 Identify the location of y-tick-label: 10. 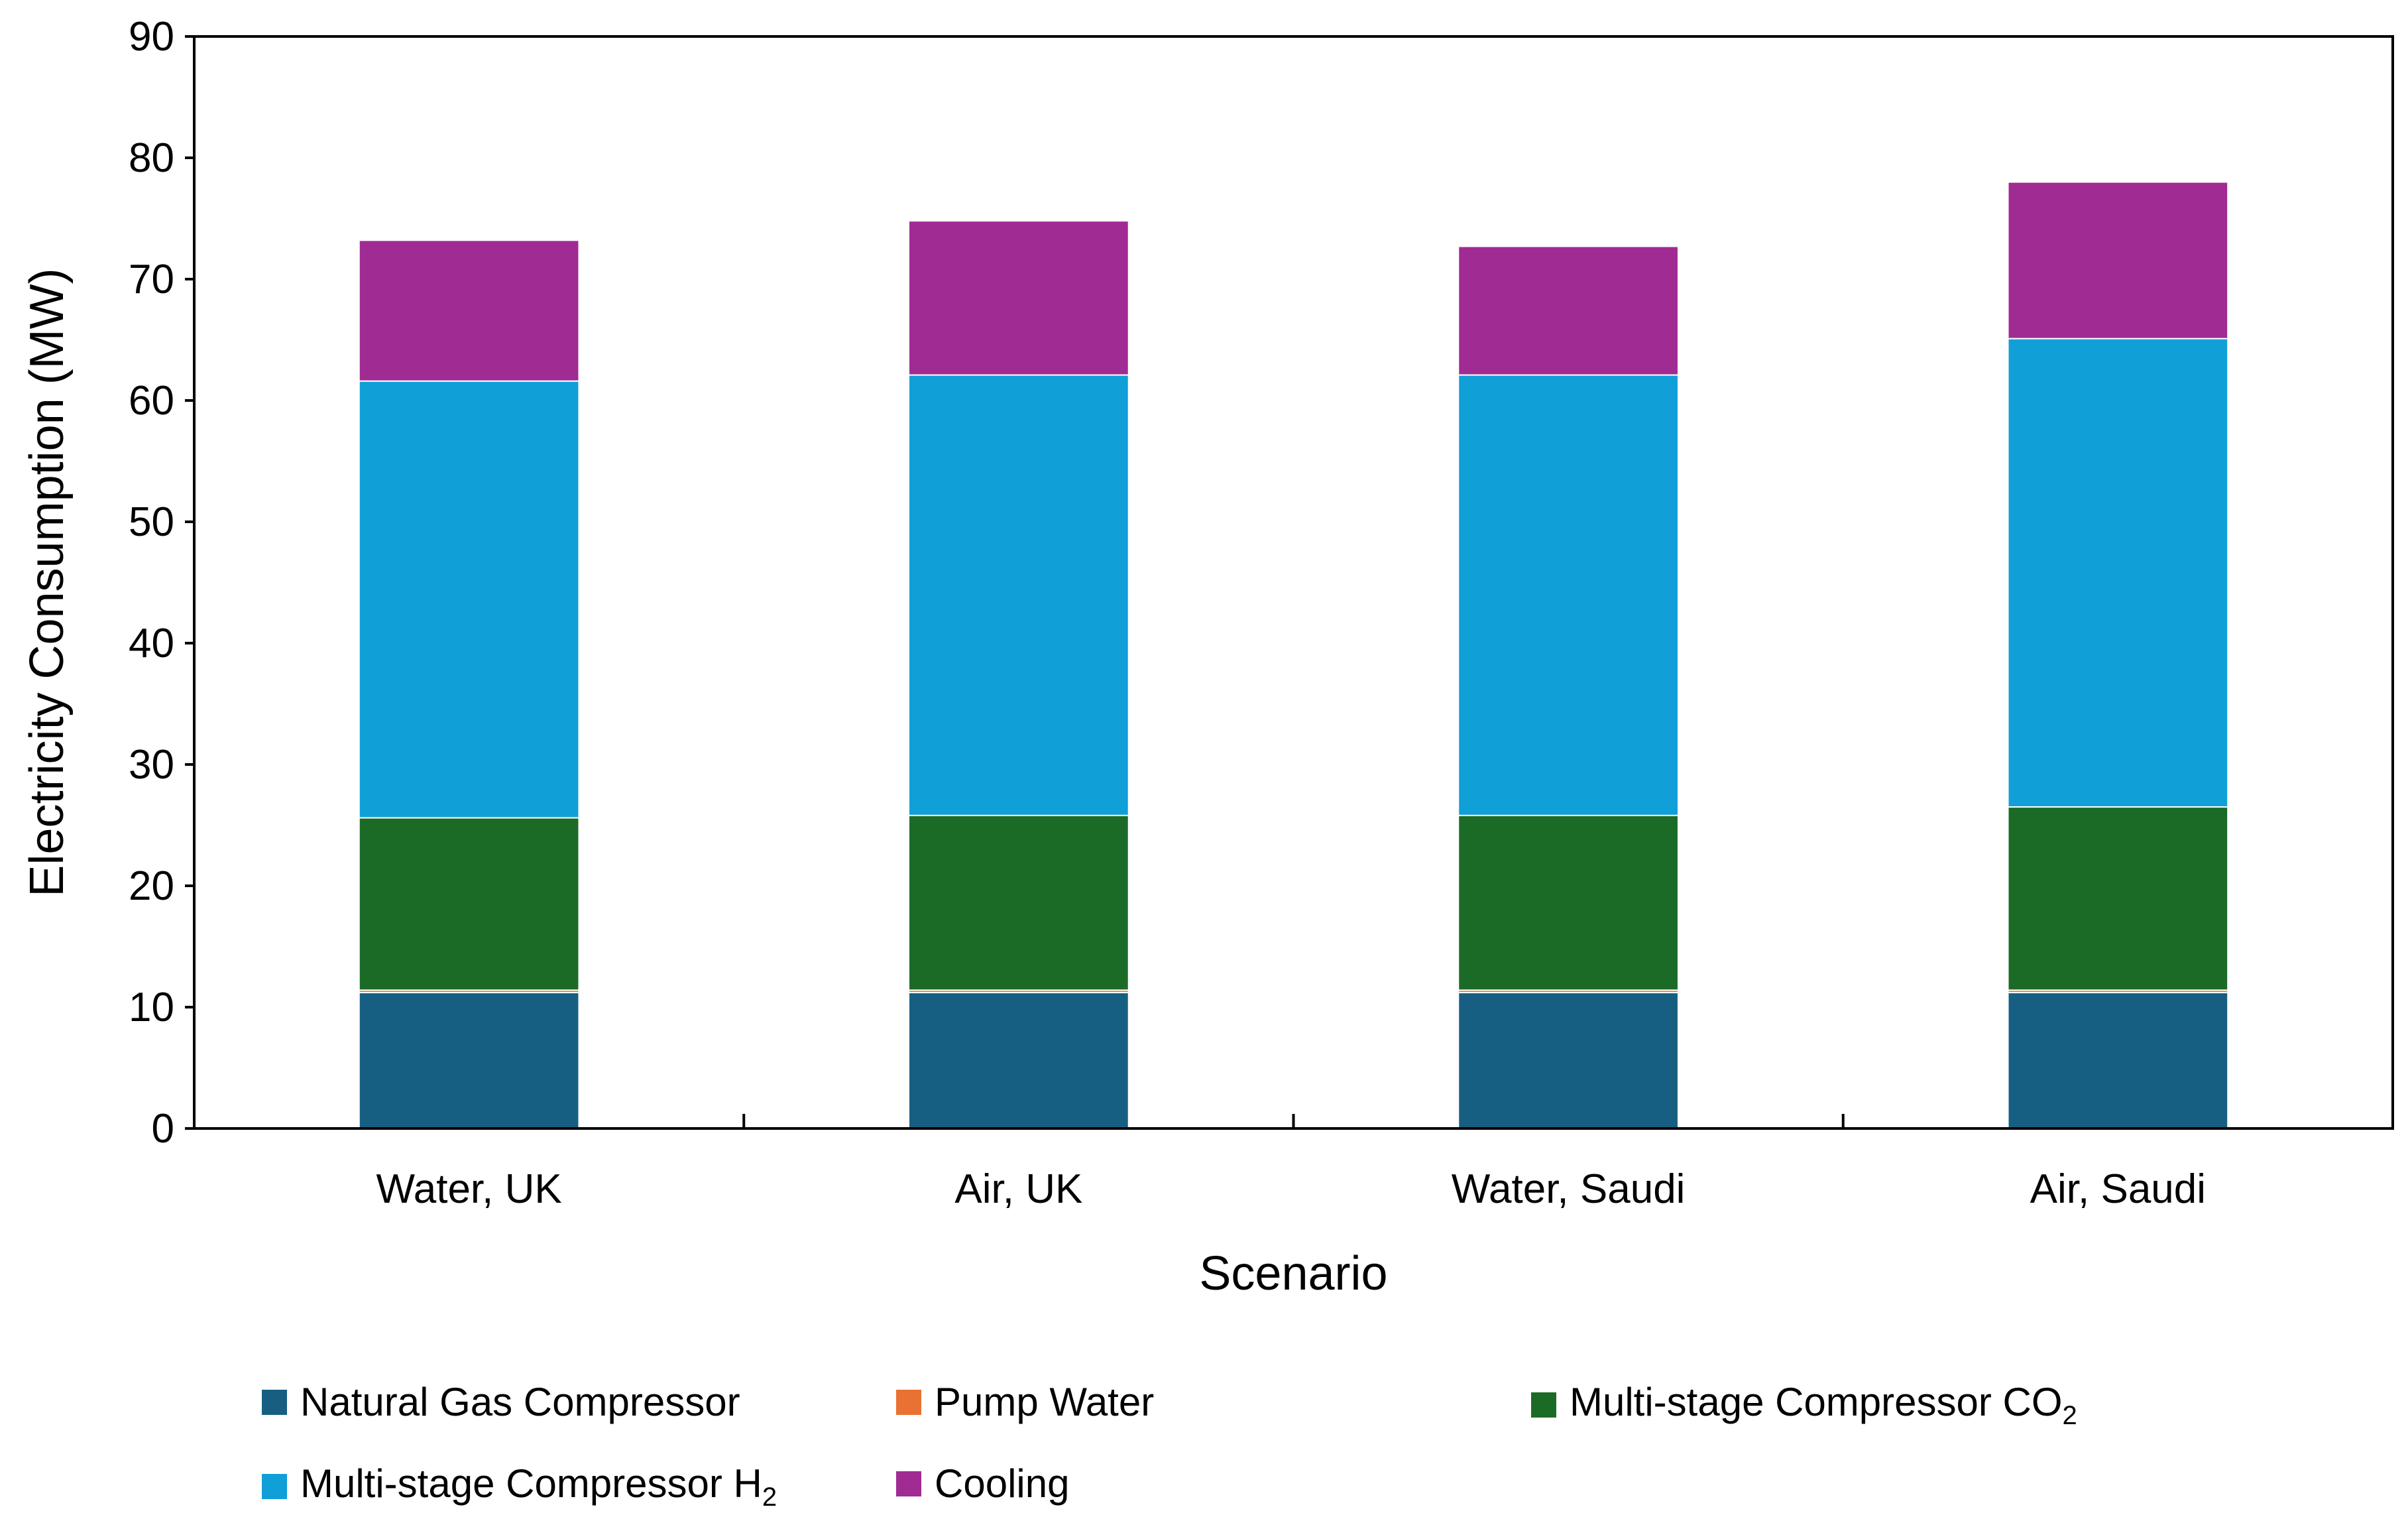
(151, 1007).